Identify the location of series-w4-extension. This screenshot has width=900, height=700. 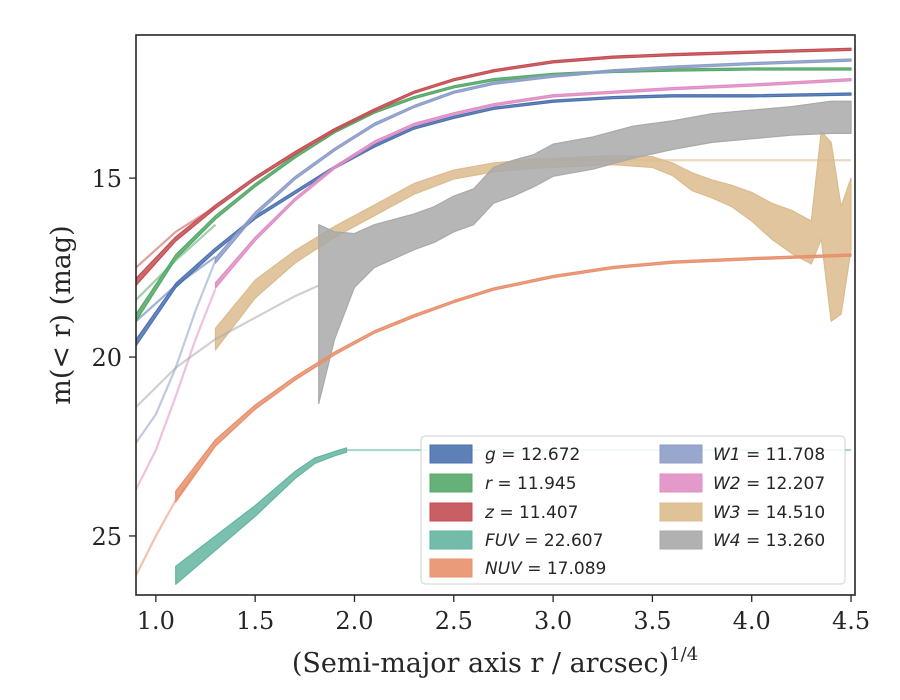
(228, 346).